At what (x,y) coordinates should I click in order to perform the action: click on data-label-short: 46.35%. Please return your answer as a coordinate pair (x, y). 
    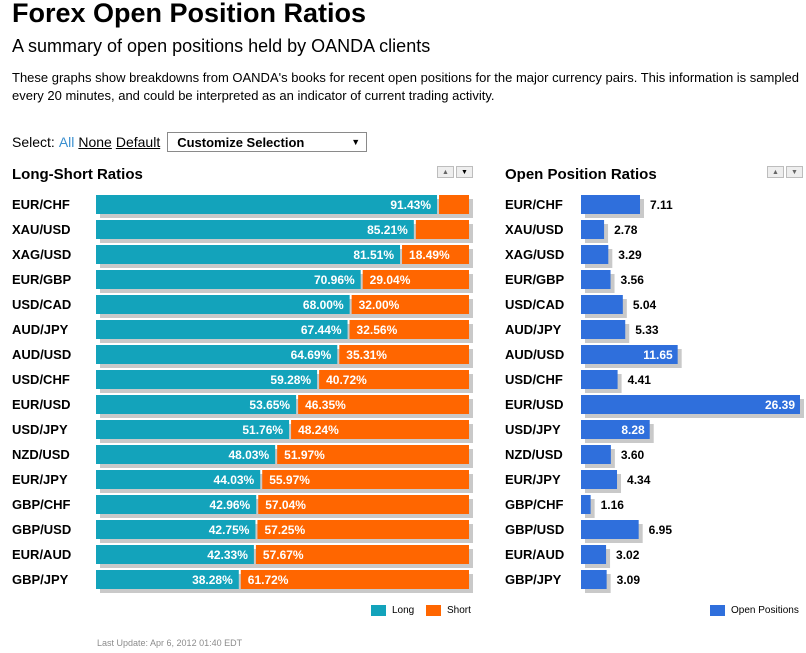
    Looking at the image, I should click on (325, 405).